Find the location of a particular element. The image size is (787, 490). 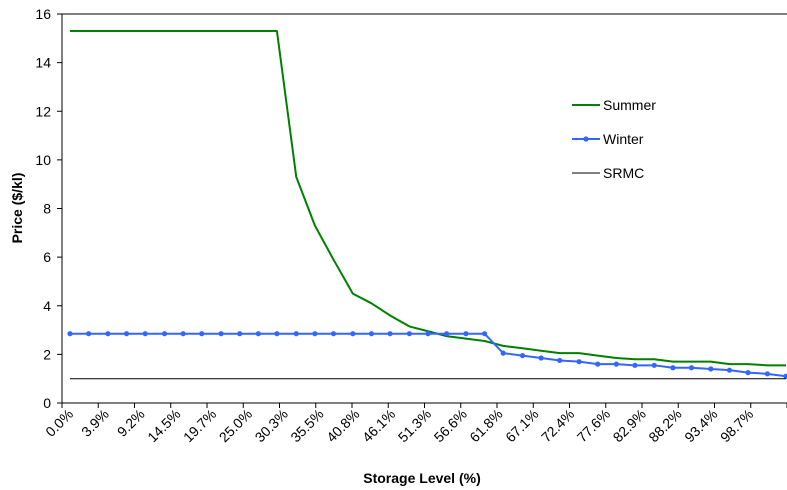

x-axis-title: Storage Level (%) is located at coordinates (421, 478).